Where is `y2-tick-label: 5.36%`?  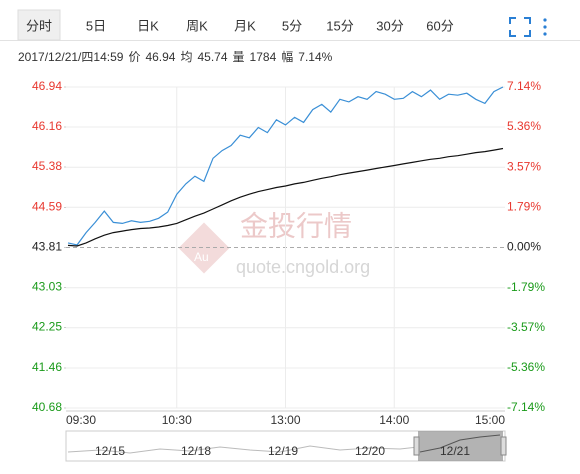
y2-tick-label: 5.36% is located at coordinates (524, 126).